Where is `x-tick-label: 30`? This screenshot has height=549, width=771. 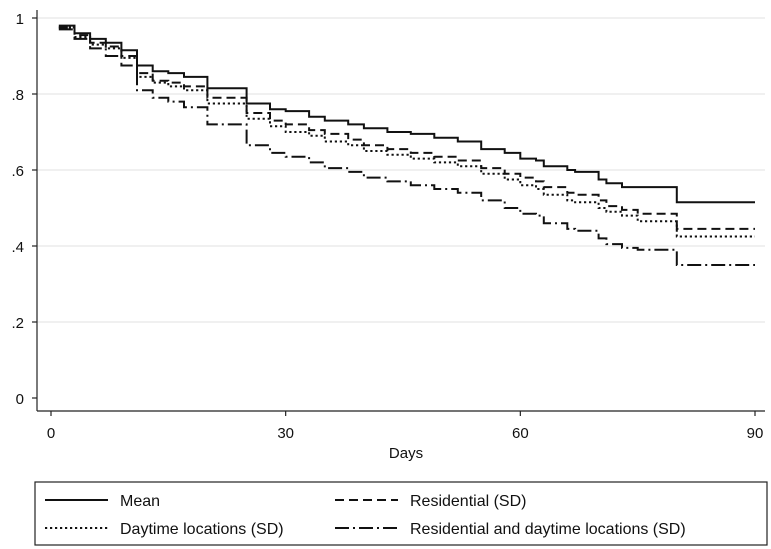
x-tick-label: 30 is located at coordinates (285, 433).